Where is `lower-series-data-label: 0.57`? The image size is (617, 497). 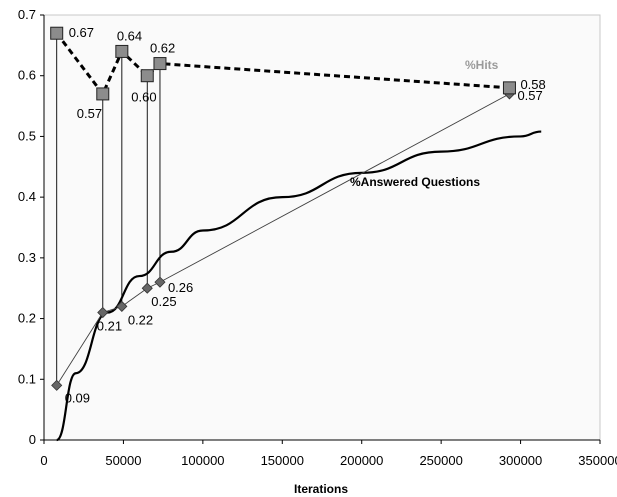 lower-series-data-label: 0.57 is located at coordinates (529, 95).